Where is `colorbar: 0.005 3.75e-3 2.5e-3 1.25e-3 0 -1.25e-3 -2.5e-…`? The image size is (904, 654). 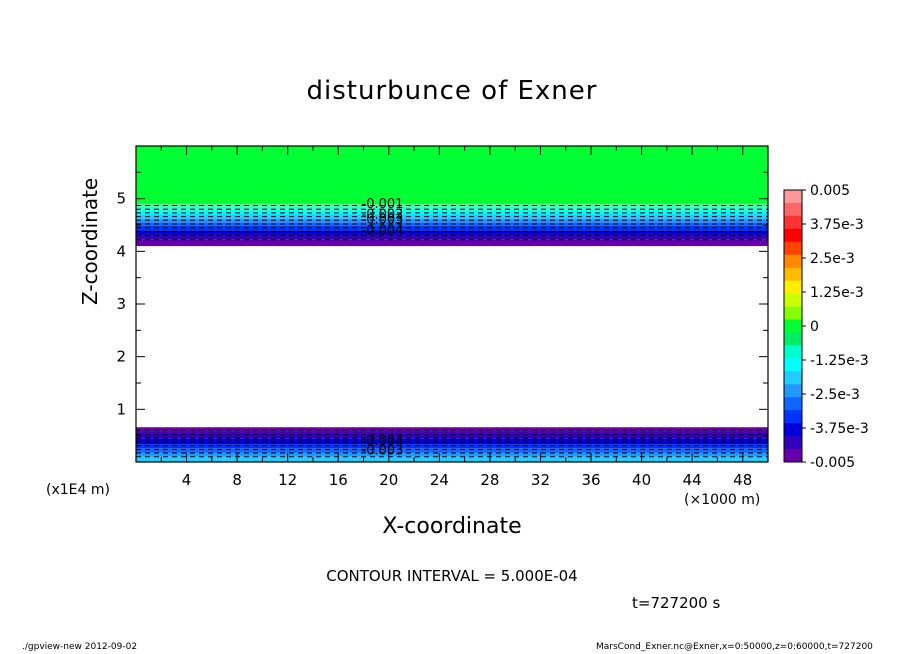 colorbar: 0.005 3.75e-3 2.5e-3 1.25e-3 0 -1.25e-3 -2.5e-… is located at coordinates (826, 327).